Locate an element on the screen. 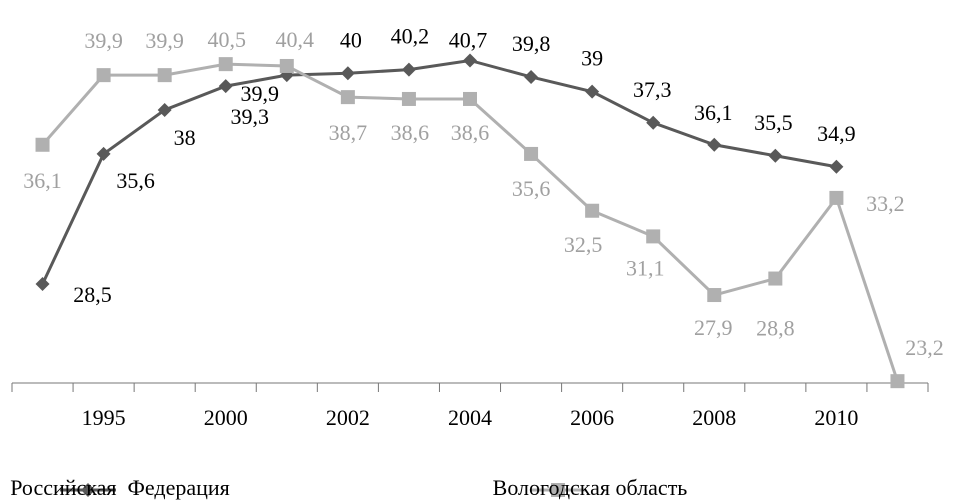 Image resolution: width=960 pixels, height=502 pixels. data-label: 37,3 is located at coordinates (652, 89).